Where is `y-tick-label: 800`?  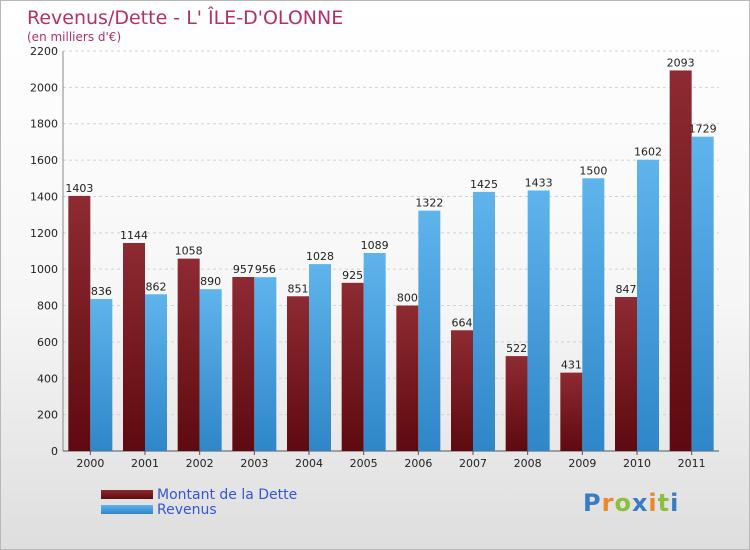
y-tick-label: 800 is located at coordinates (47, 306).